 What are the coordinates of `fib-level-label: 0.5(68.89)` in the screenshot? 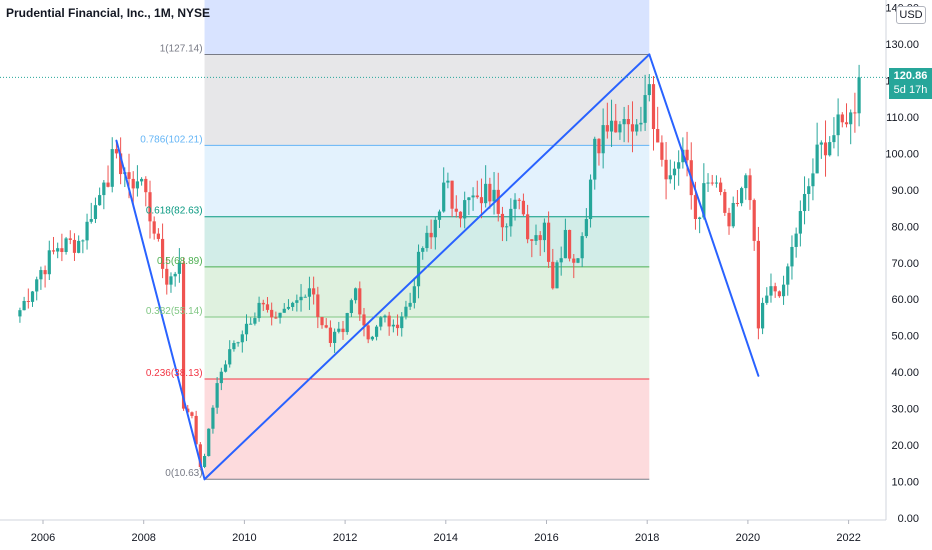 It's located at (180, 261).